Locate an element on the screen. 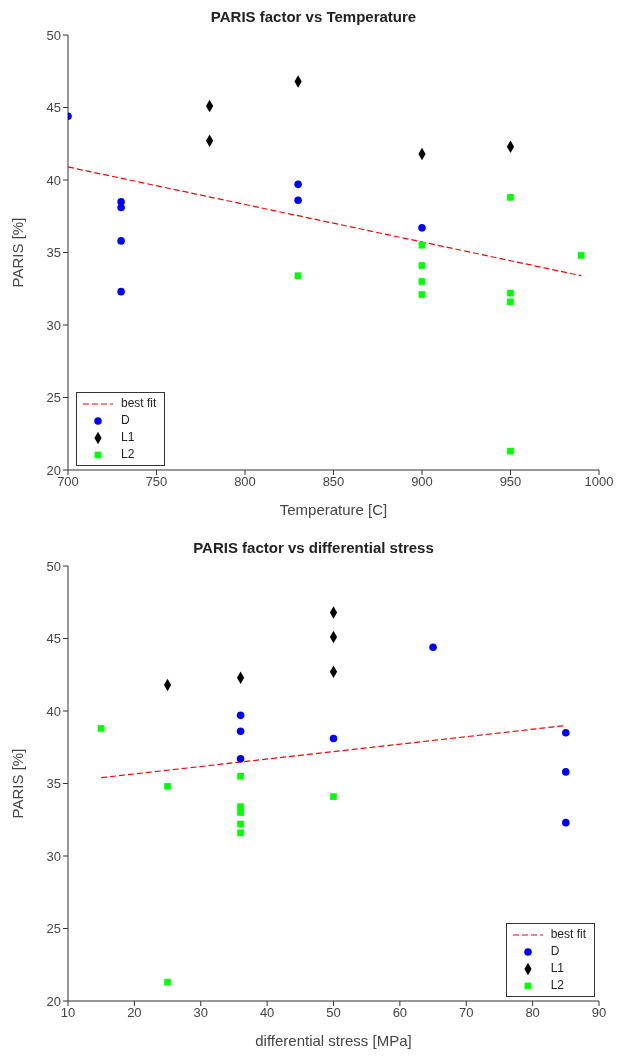 The image size is (627, 1064). x-tick-label: 850 is located at coordinates (333, 482).